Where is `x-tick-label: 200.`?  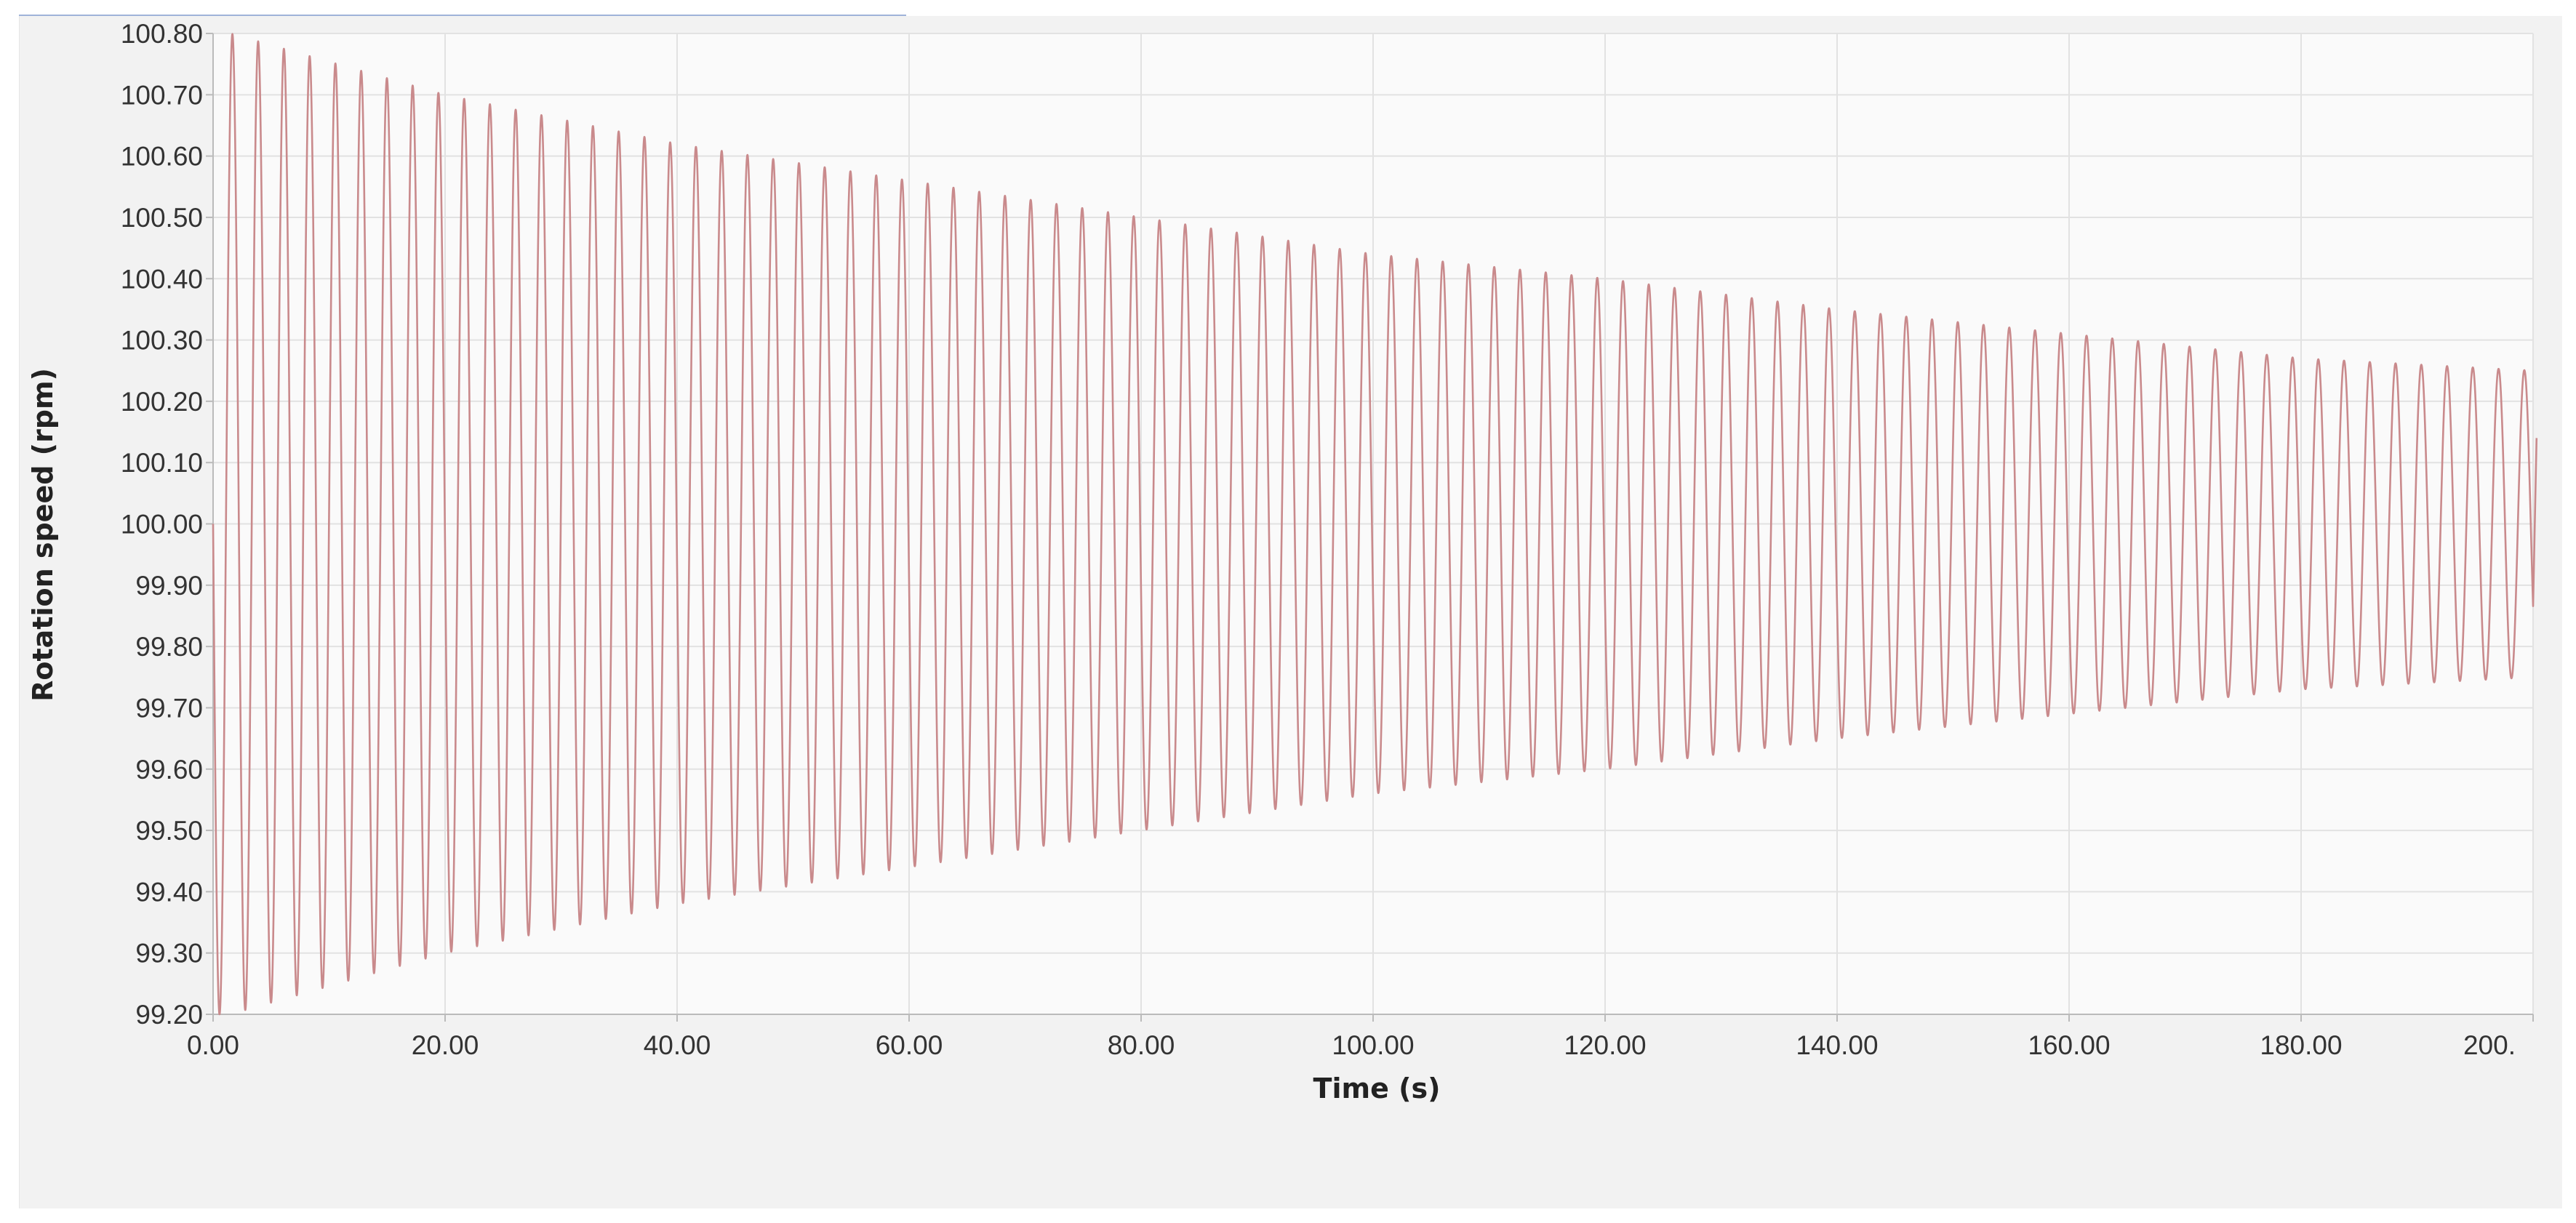 x-tick-label: 200. is located at coordinates (2489, 1045).